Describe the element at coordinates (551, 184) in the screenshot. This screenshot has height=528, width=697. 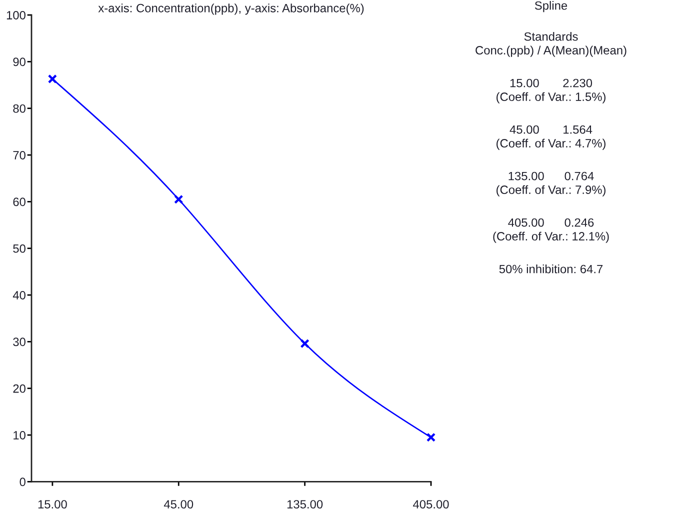
I see `text: 135.00 0.764 (Coeff. of Var.: 7.9%)` at that location.